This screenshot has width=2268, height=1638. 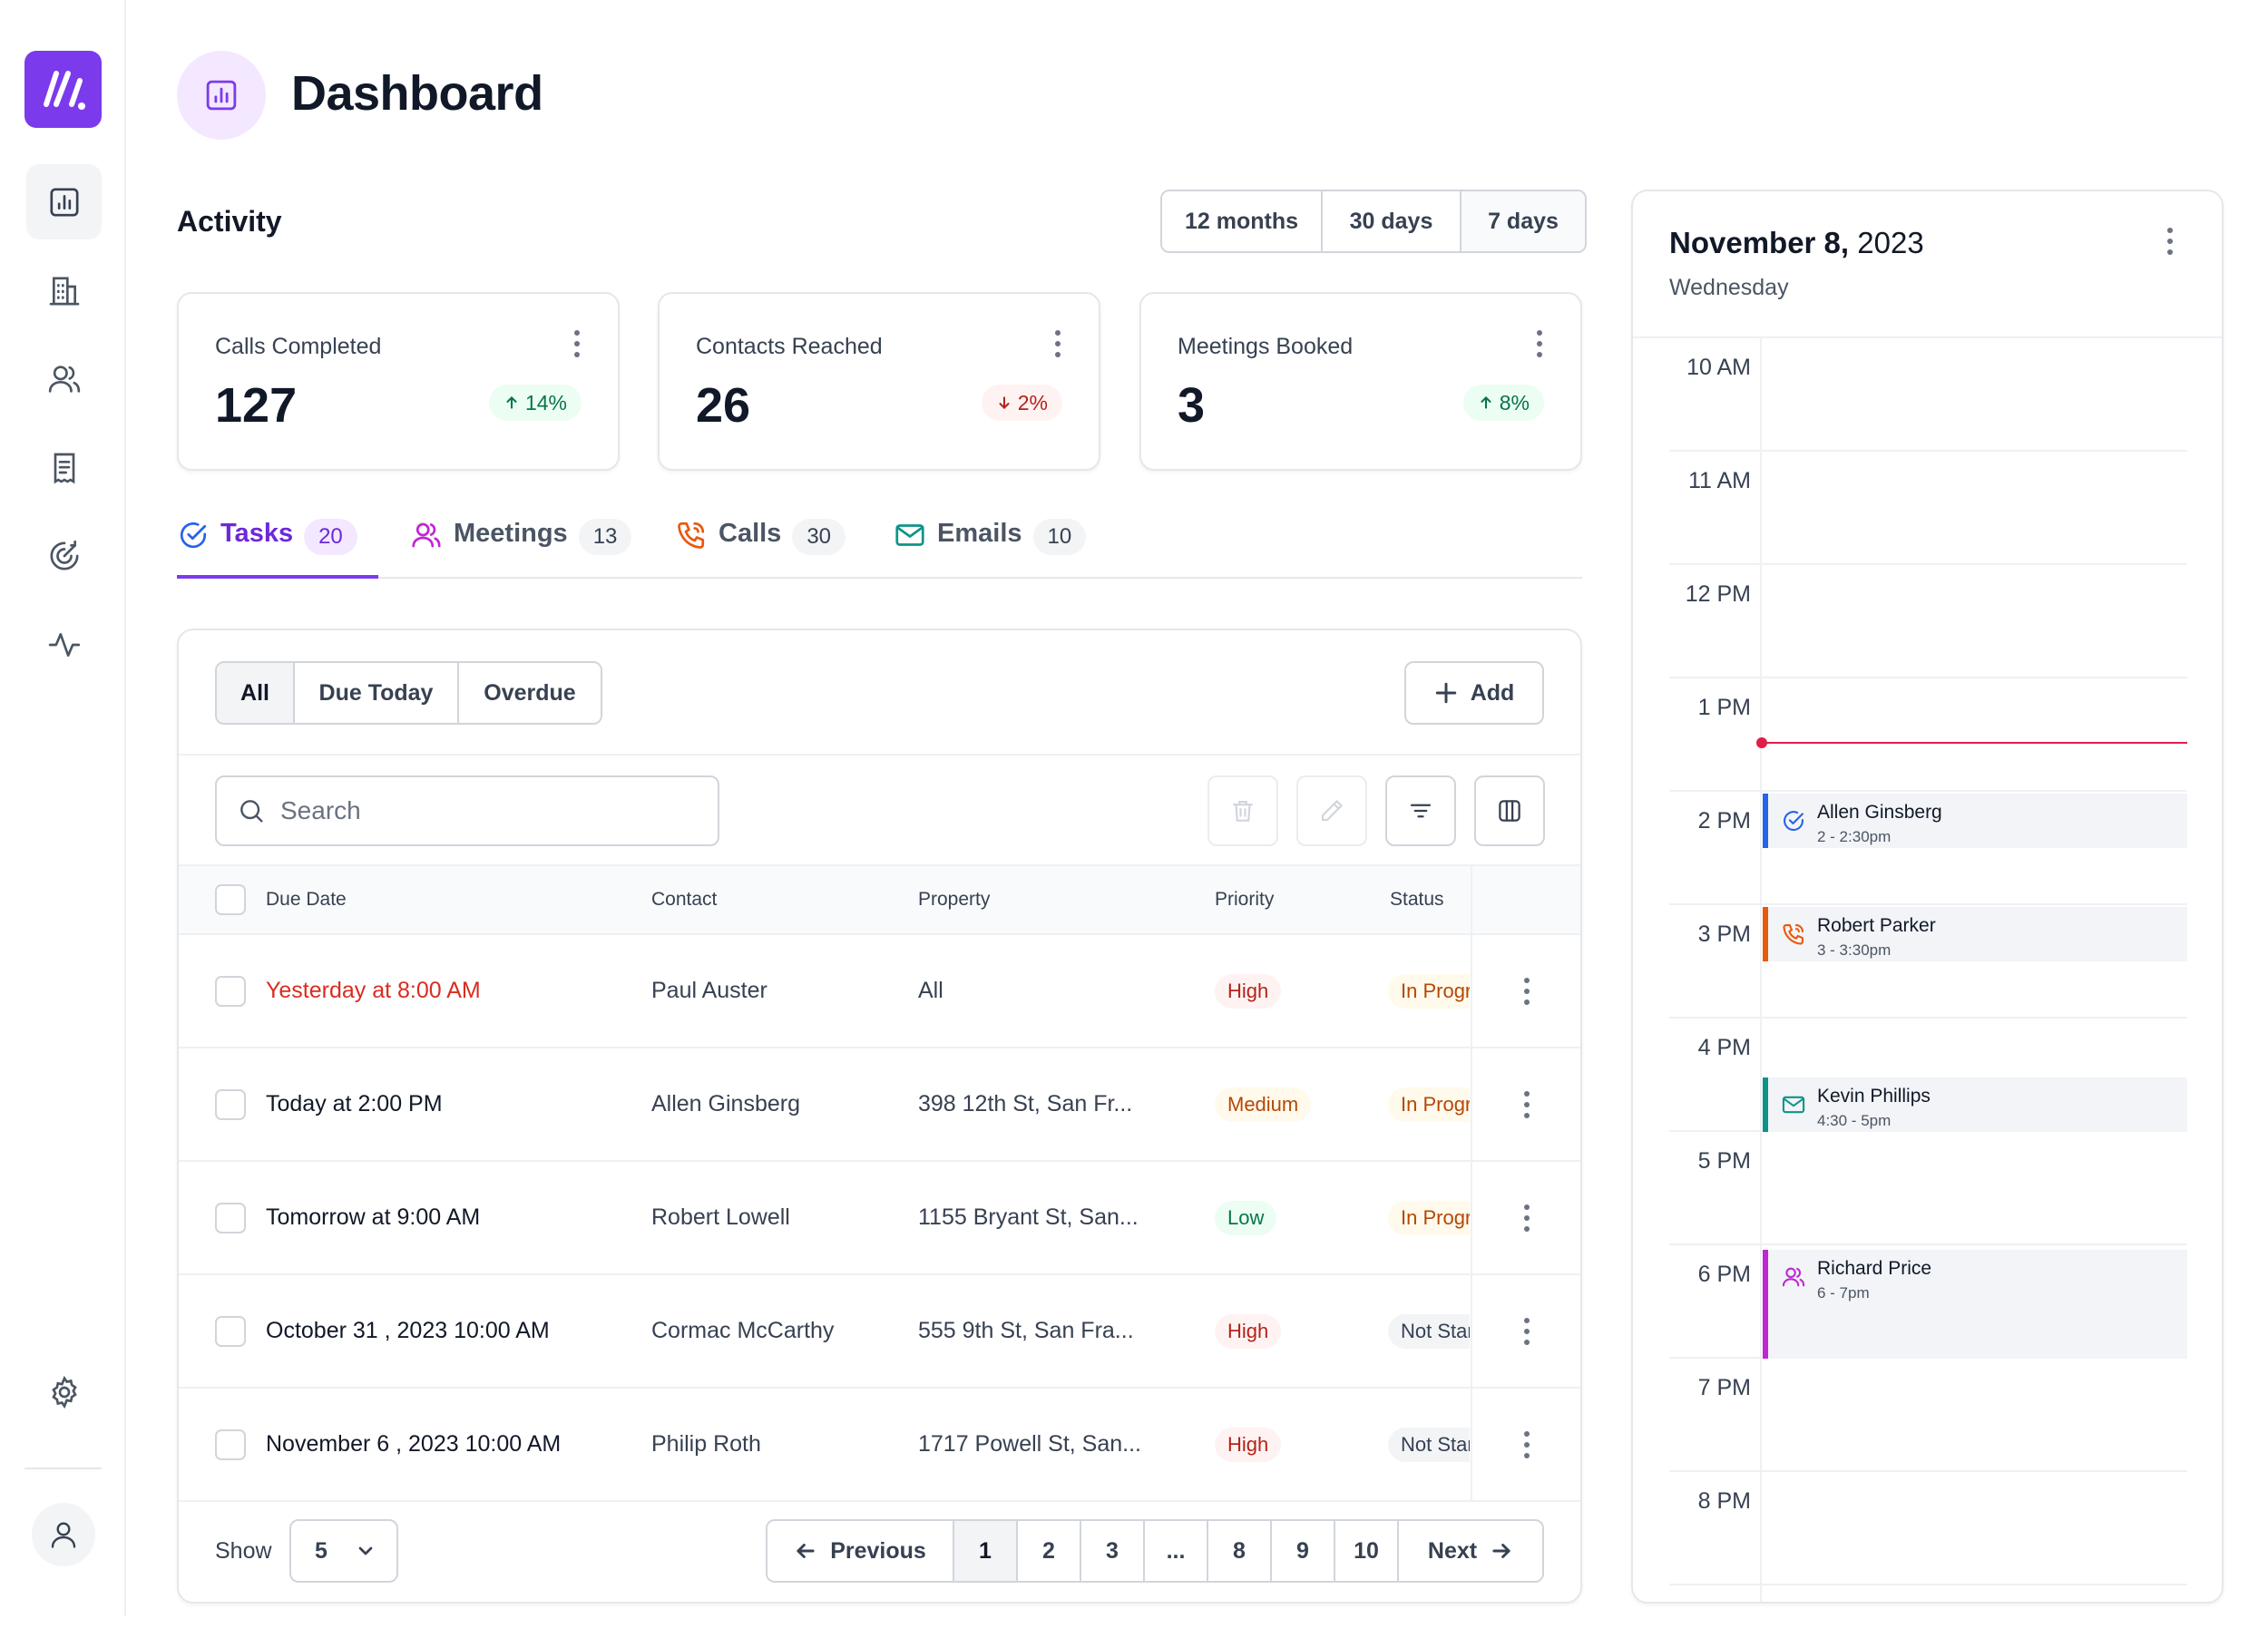 I want to click on range-7-days-button: 7 days, so click(x=1523, y=221).